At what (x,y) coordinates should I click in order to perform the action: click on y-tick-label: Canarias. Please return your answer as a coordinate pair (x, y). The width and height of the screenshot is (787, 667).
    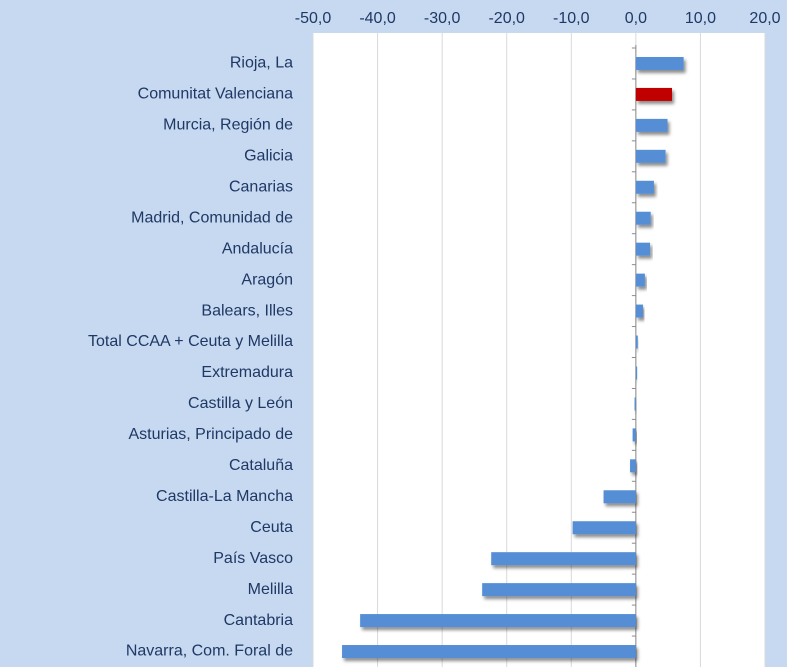
    Looking at the image, I should click on (261, 186).